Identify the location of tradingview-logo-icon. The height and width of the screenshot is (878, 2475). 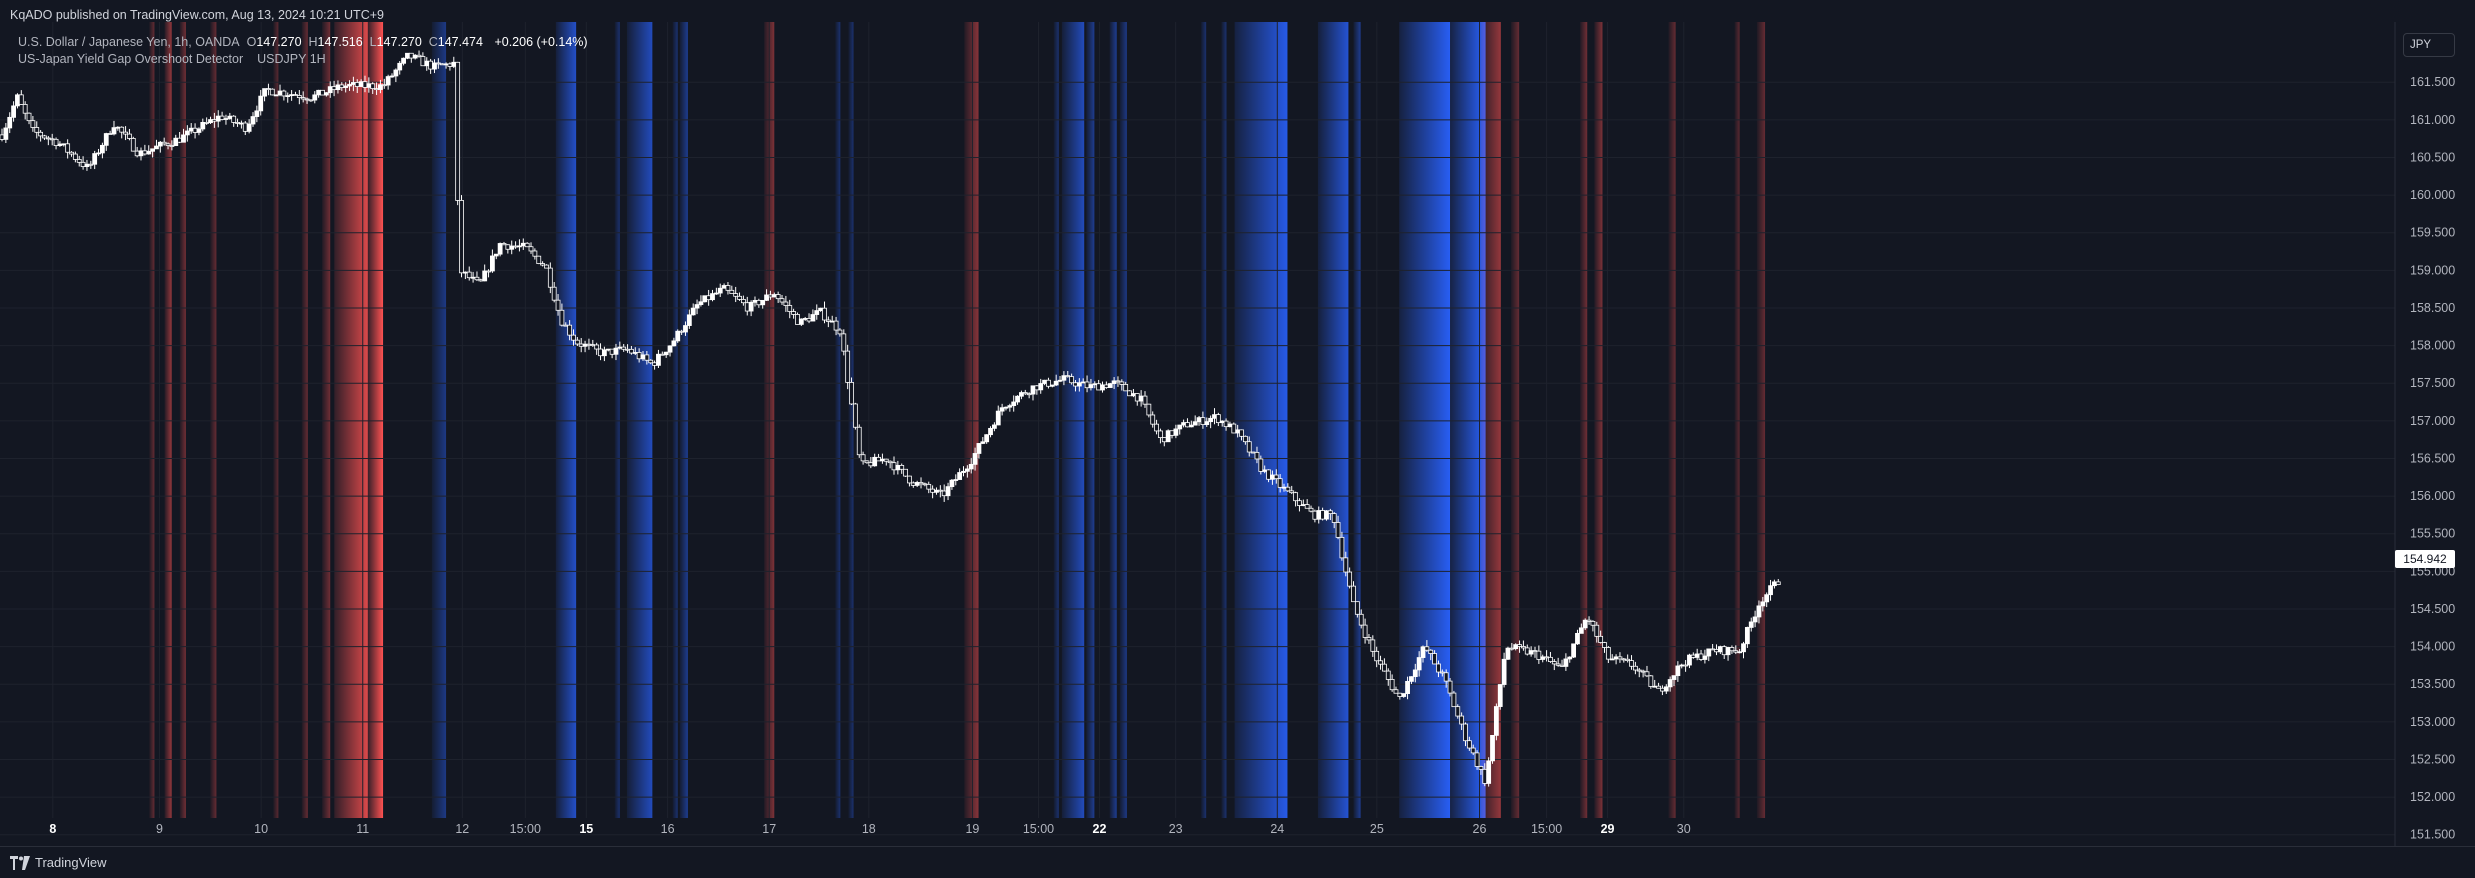
(20, 863).